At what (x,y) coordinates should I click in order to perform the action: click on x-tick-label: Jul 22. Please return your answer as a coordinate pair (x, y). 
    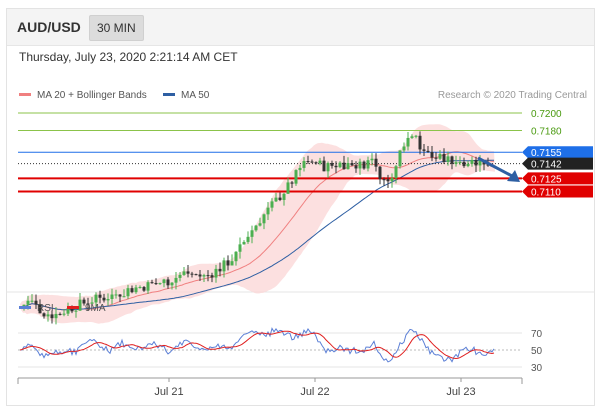
    Looking at the image, I should click on (314, 392).